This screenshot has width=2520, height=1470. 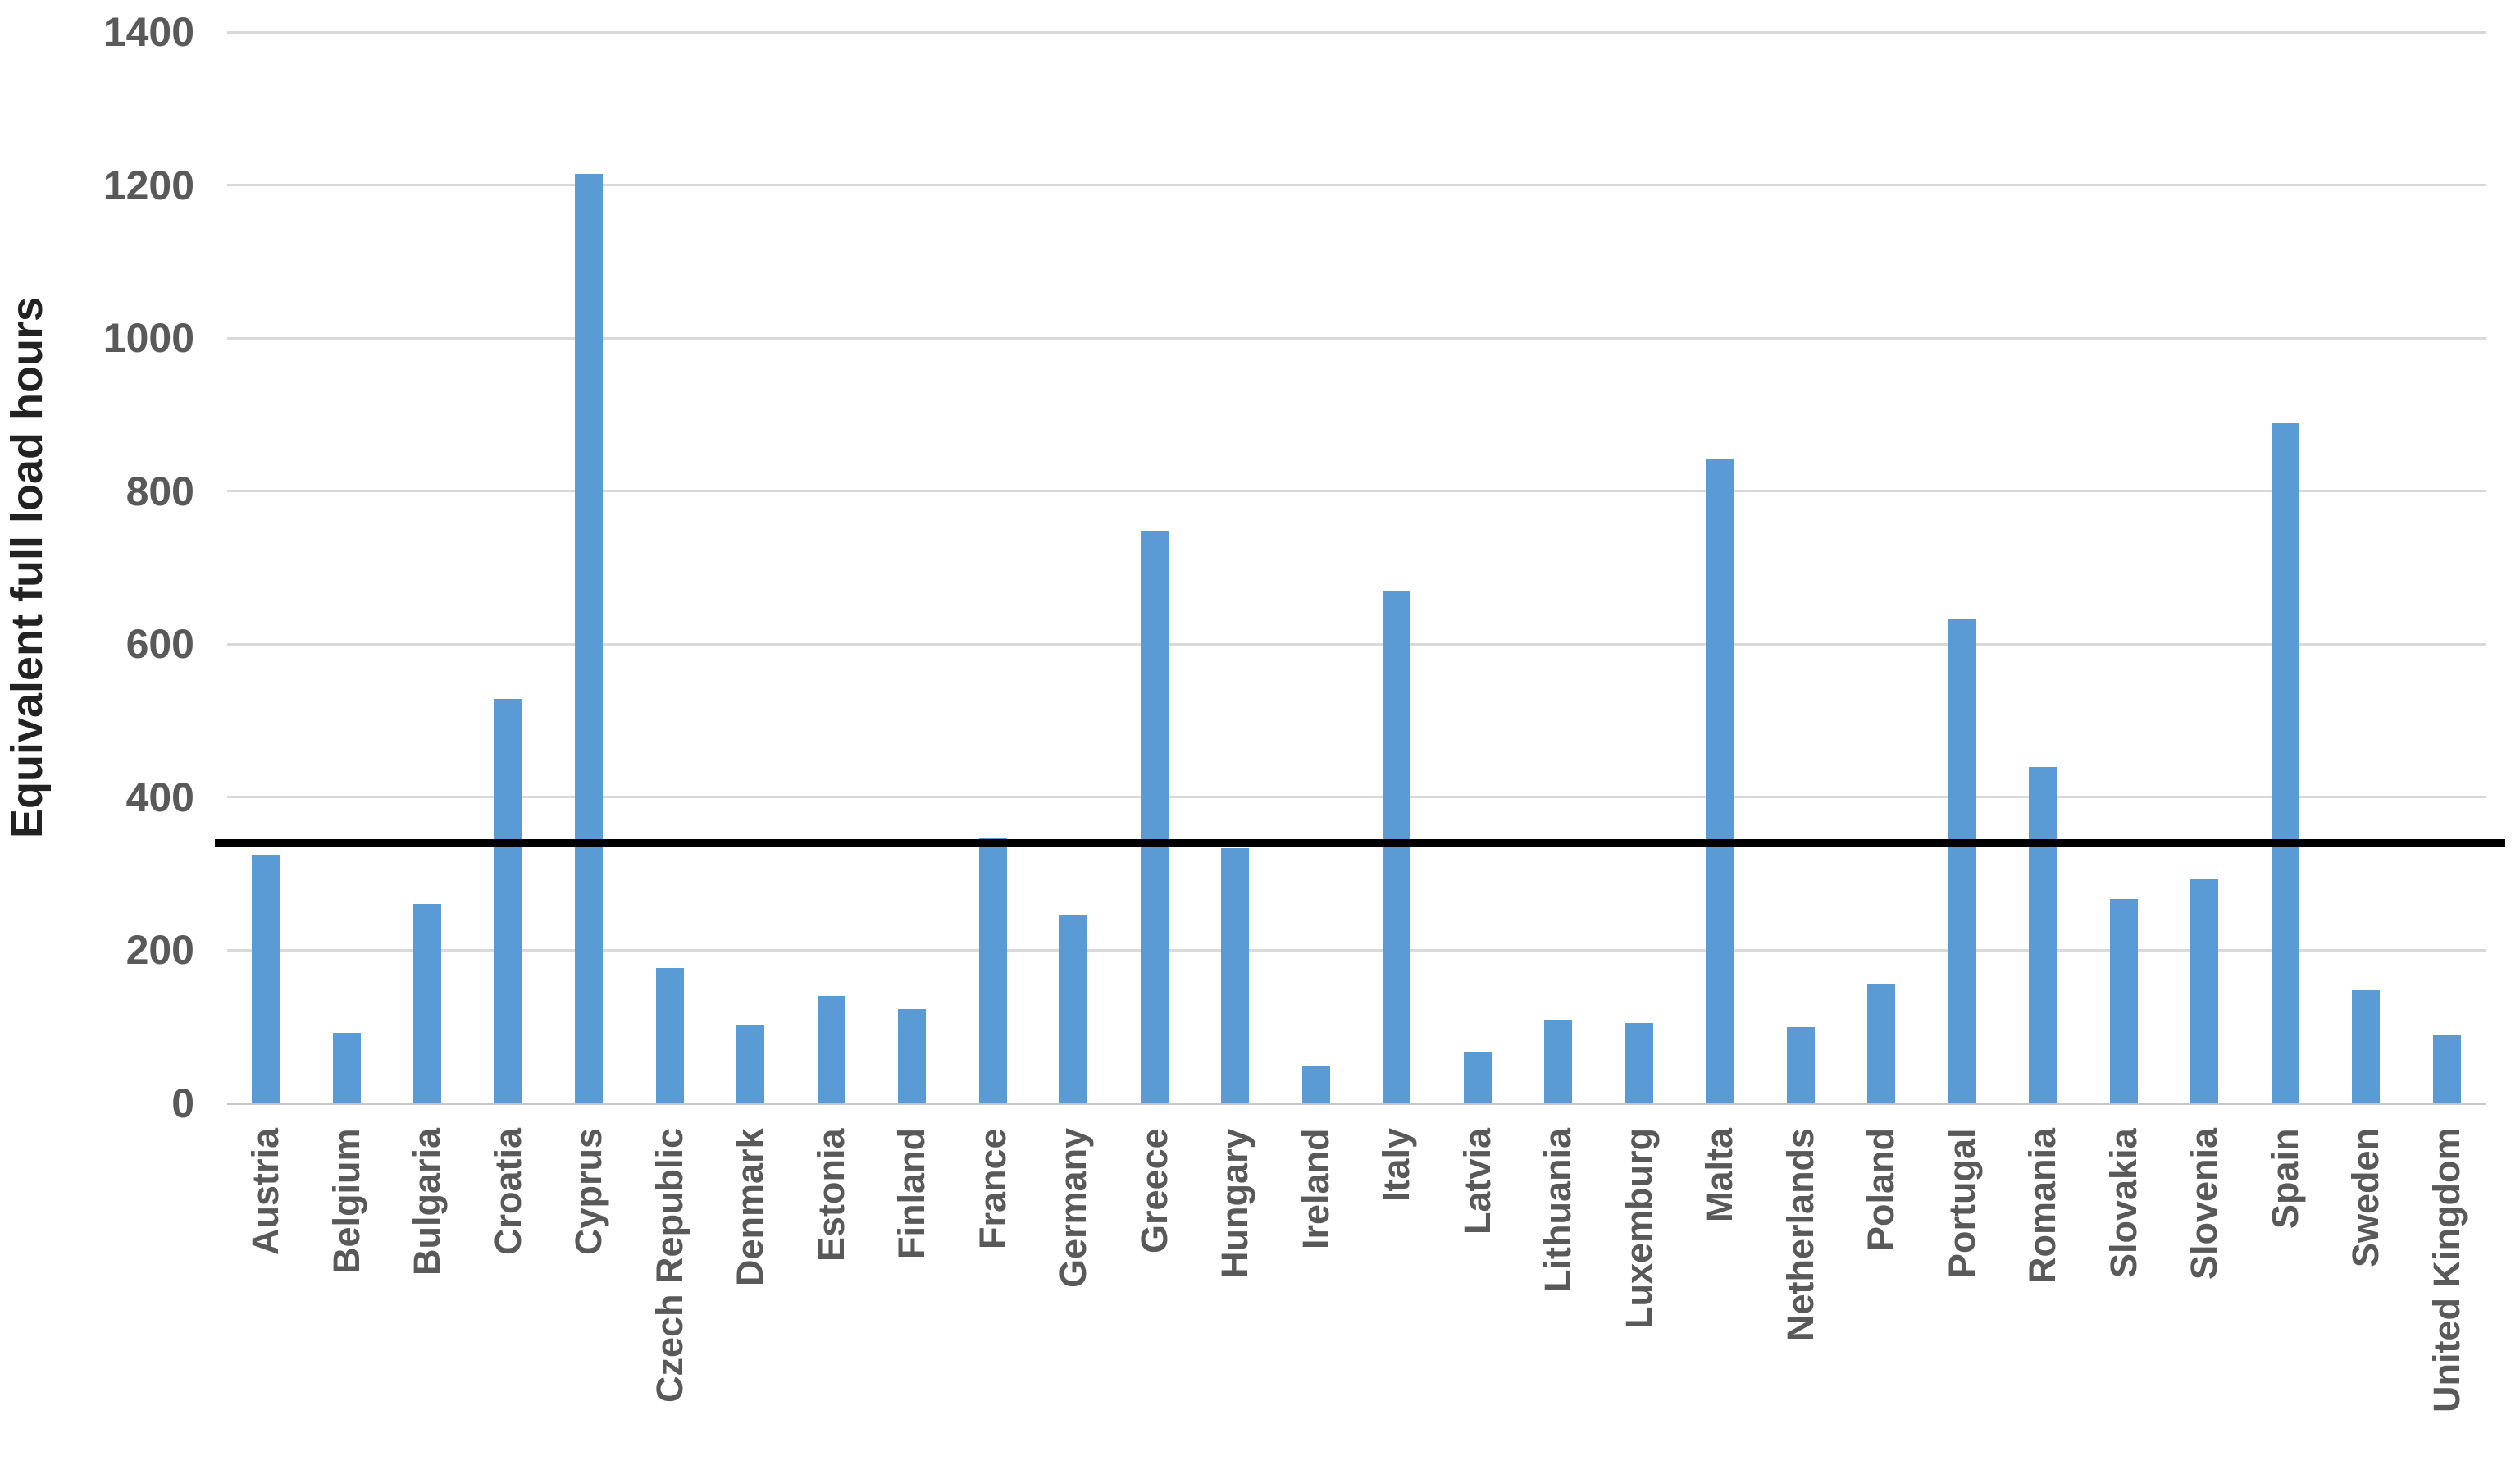 What do you see at coordinates (427, 1202) in the screenshot?
I see `x-label-bulgaria: Bulgaria` at bounding box center [427, 1202].